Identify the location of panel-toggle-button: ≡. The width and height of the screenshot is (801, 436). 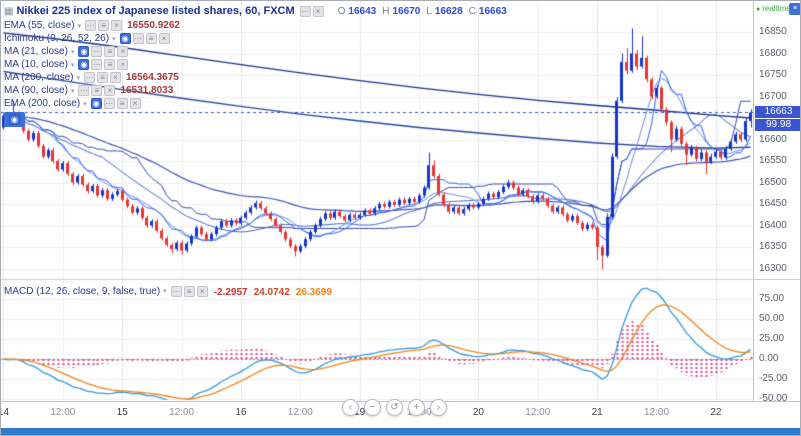
(794, 9).